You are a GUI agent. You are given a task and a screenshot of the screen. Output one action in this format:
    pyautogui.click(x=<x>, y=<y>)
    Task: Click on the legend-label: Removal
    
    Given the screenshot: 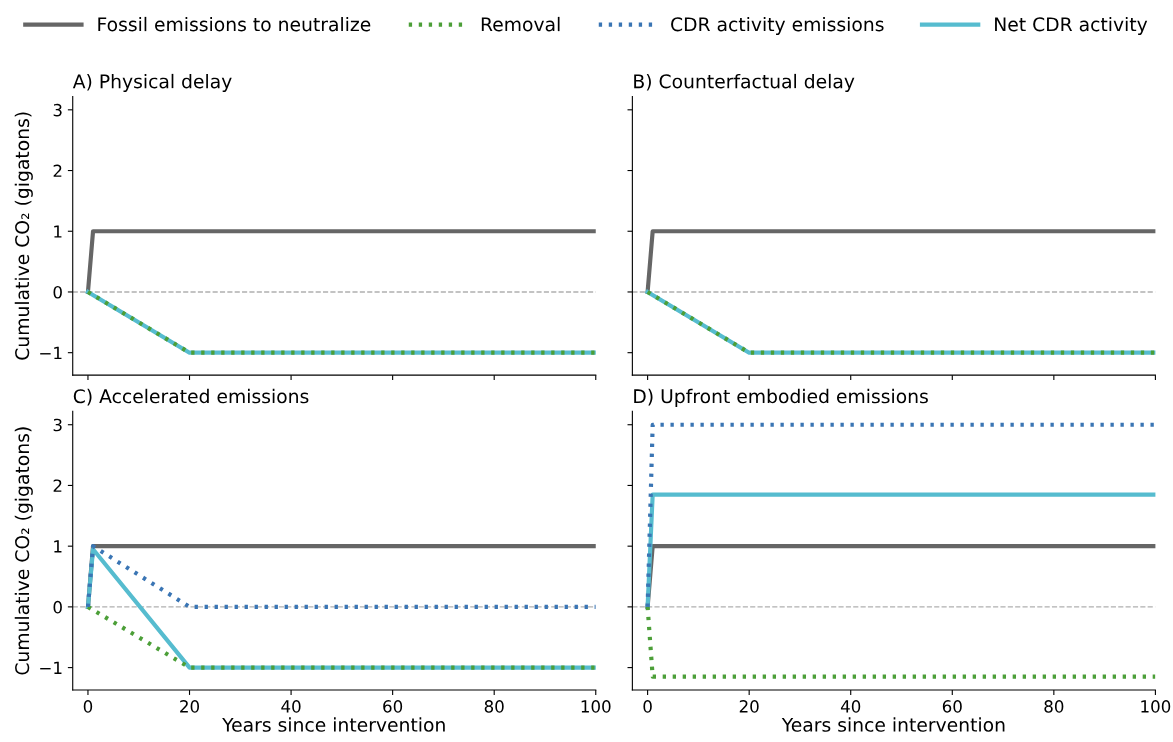 What is the action you would take?
    pyautogui.click(x=520, y=24)
    